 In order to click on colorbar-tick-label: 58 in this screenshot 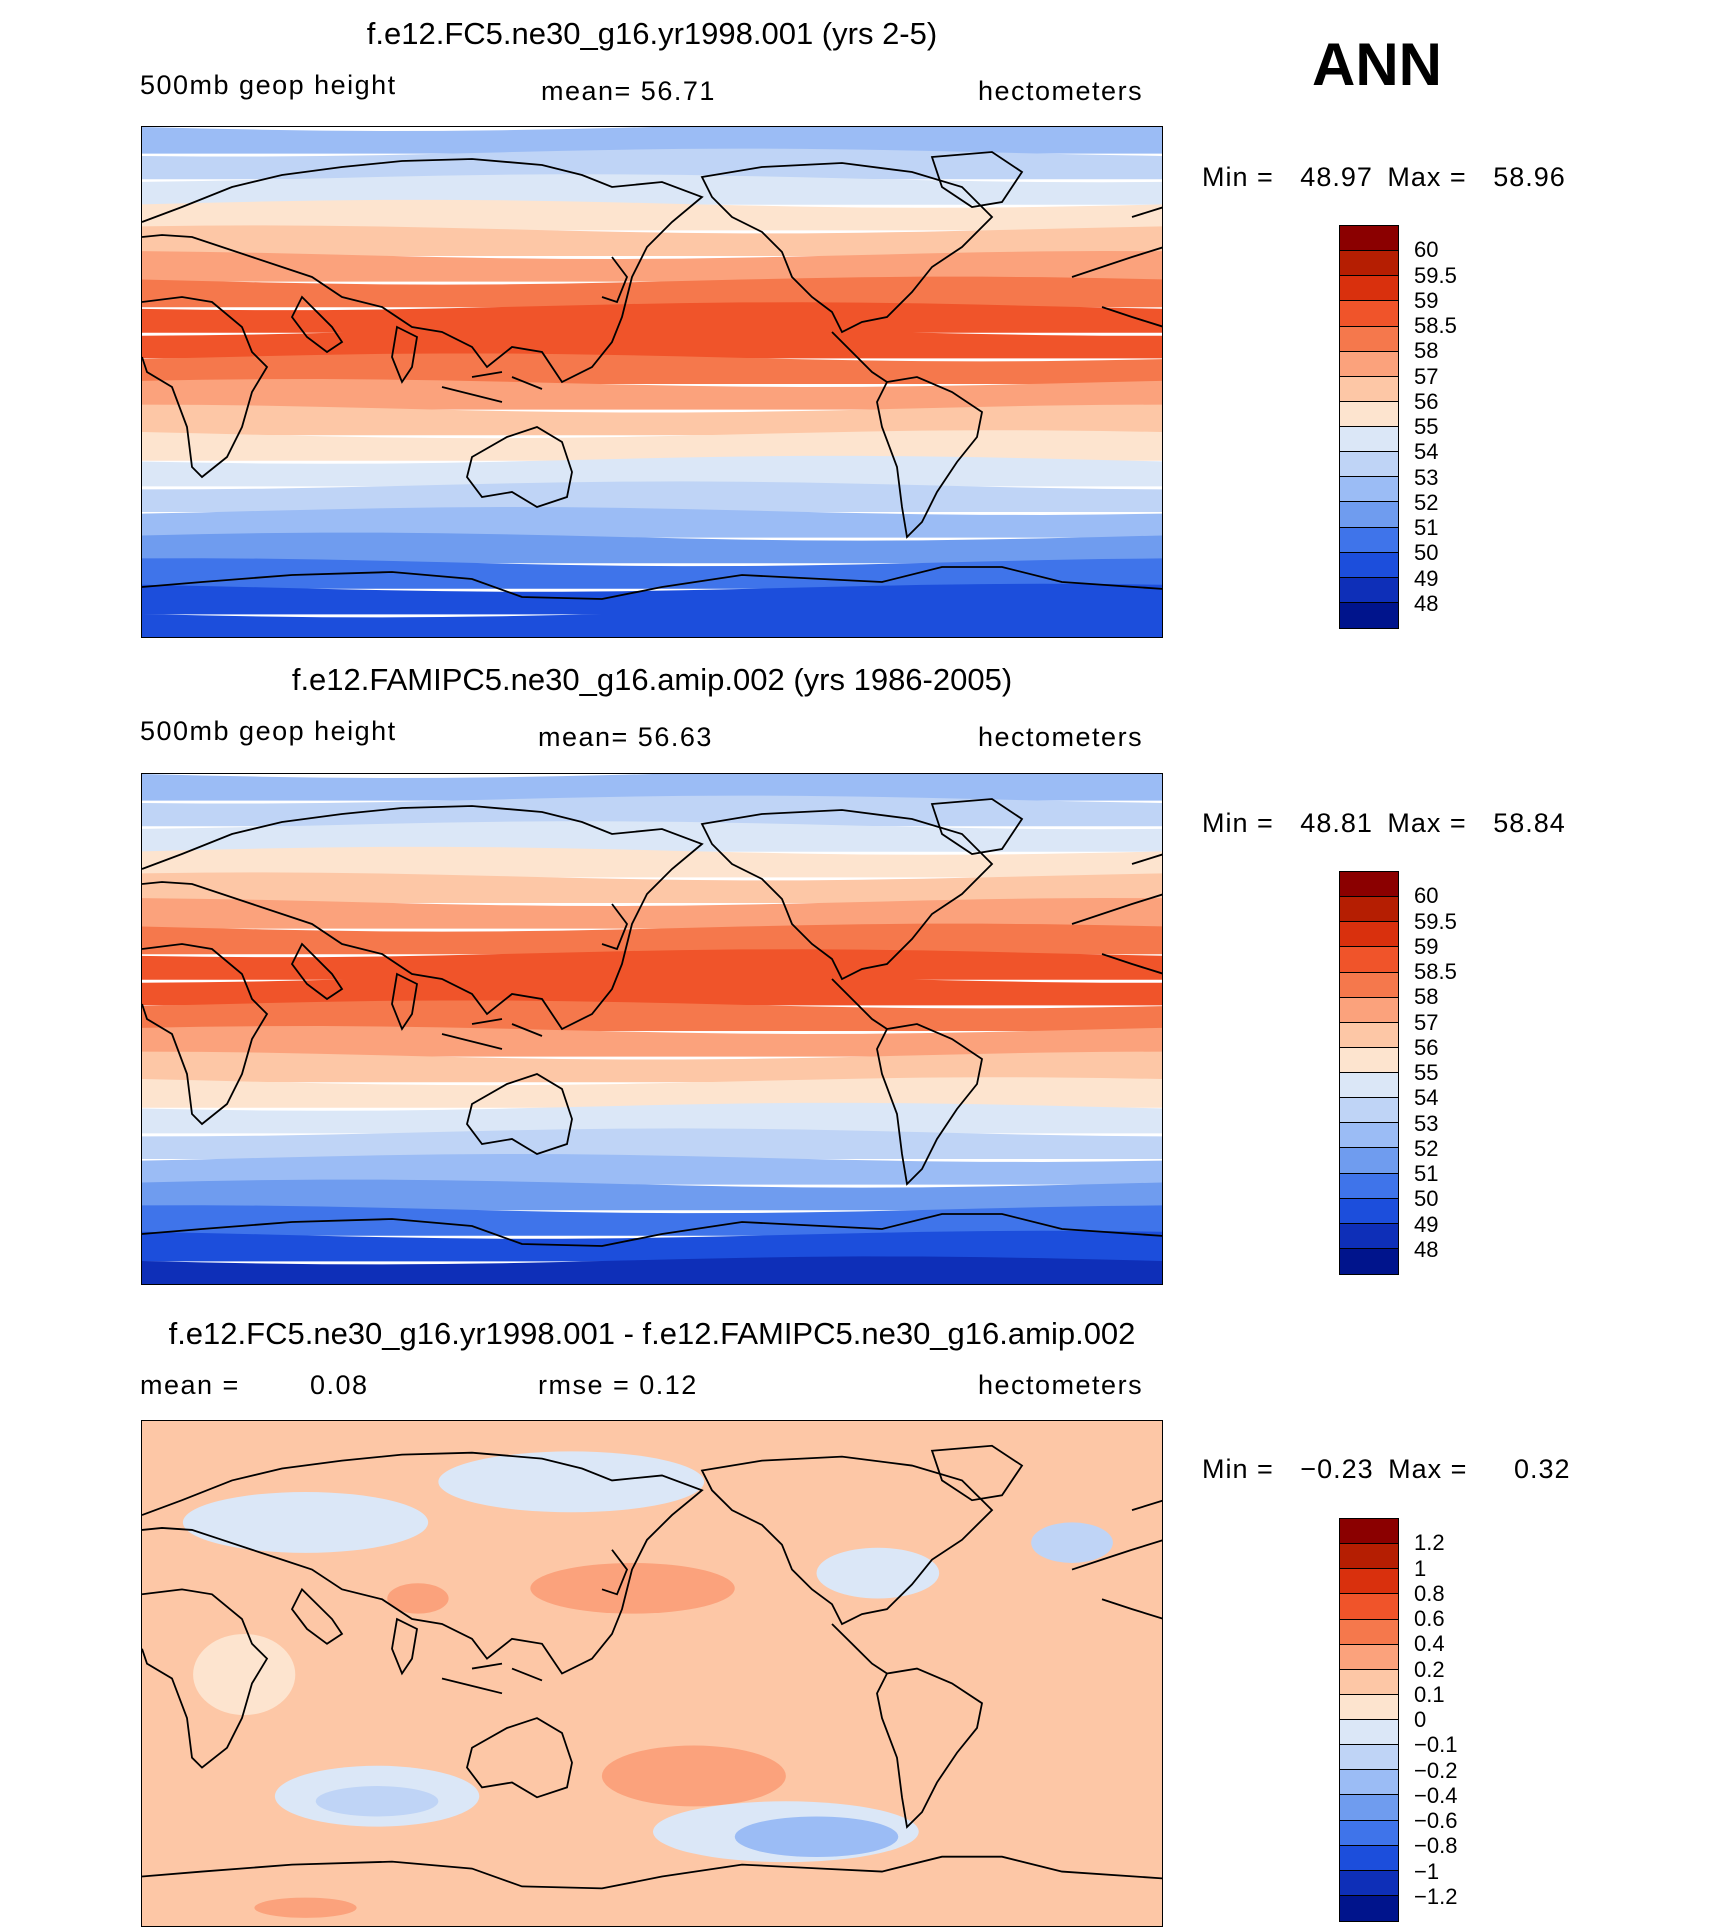, I will do `click(1426, 351)`.